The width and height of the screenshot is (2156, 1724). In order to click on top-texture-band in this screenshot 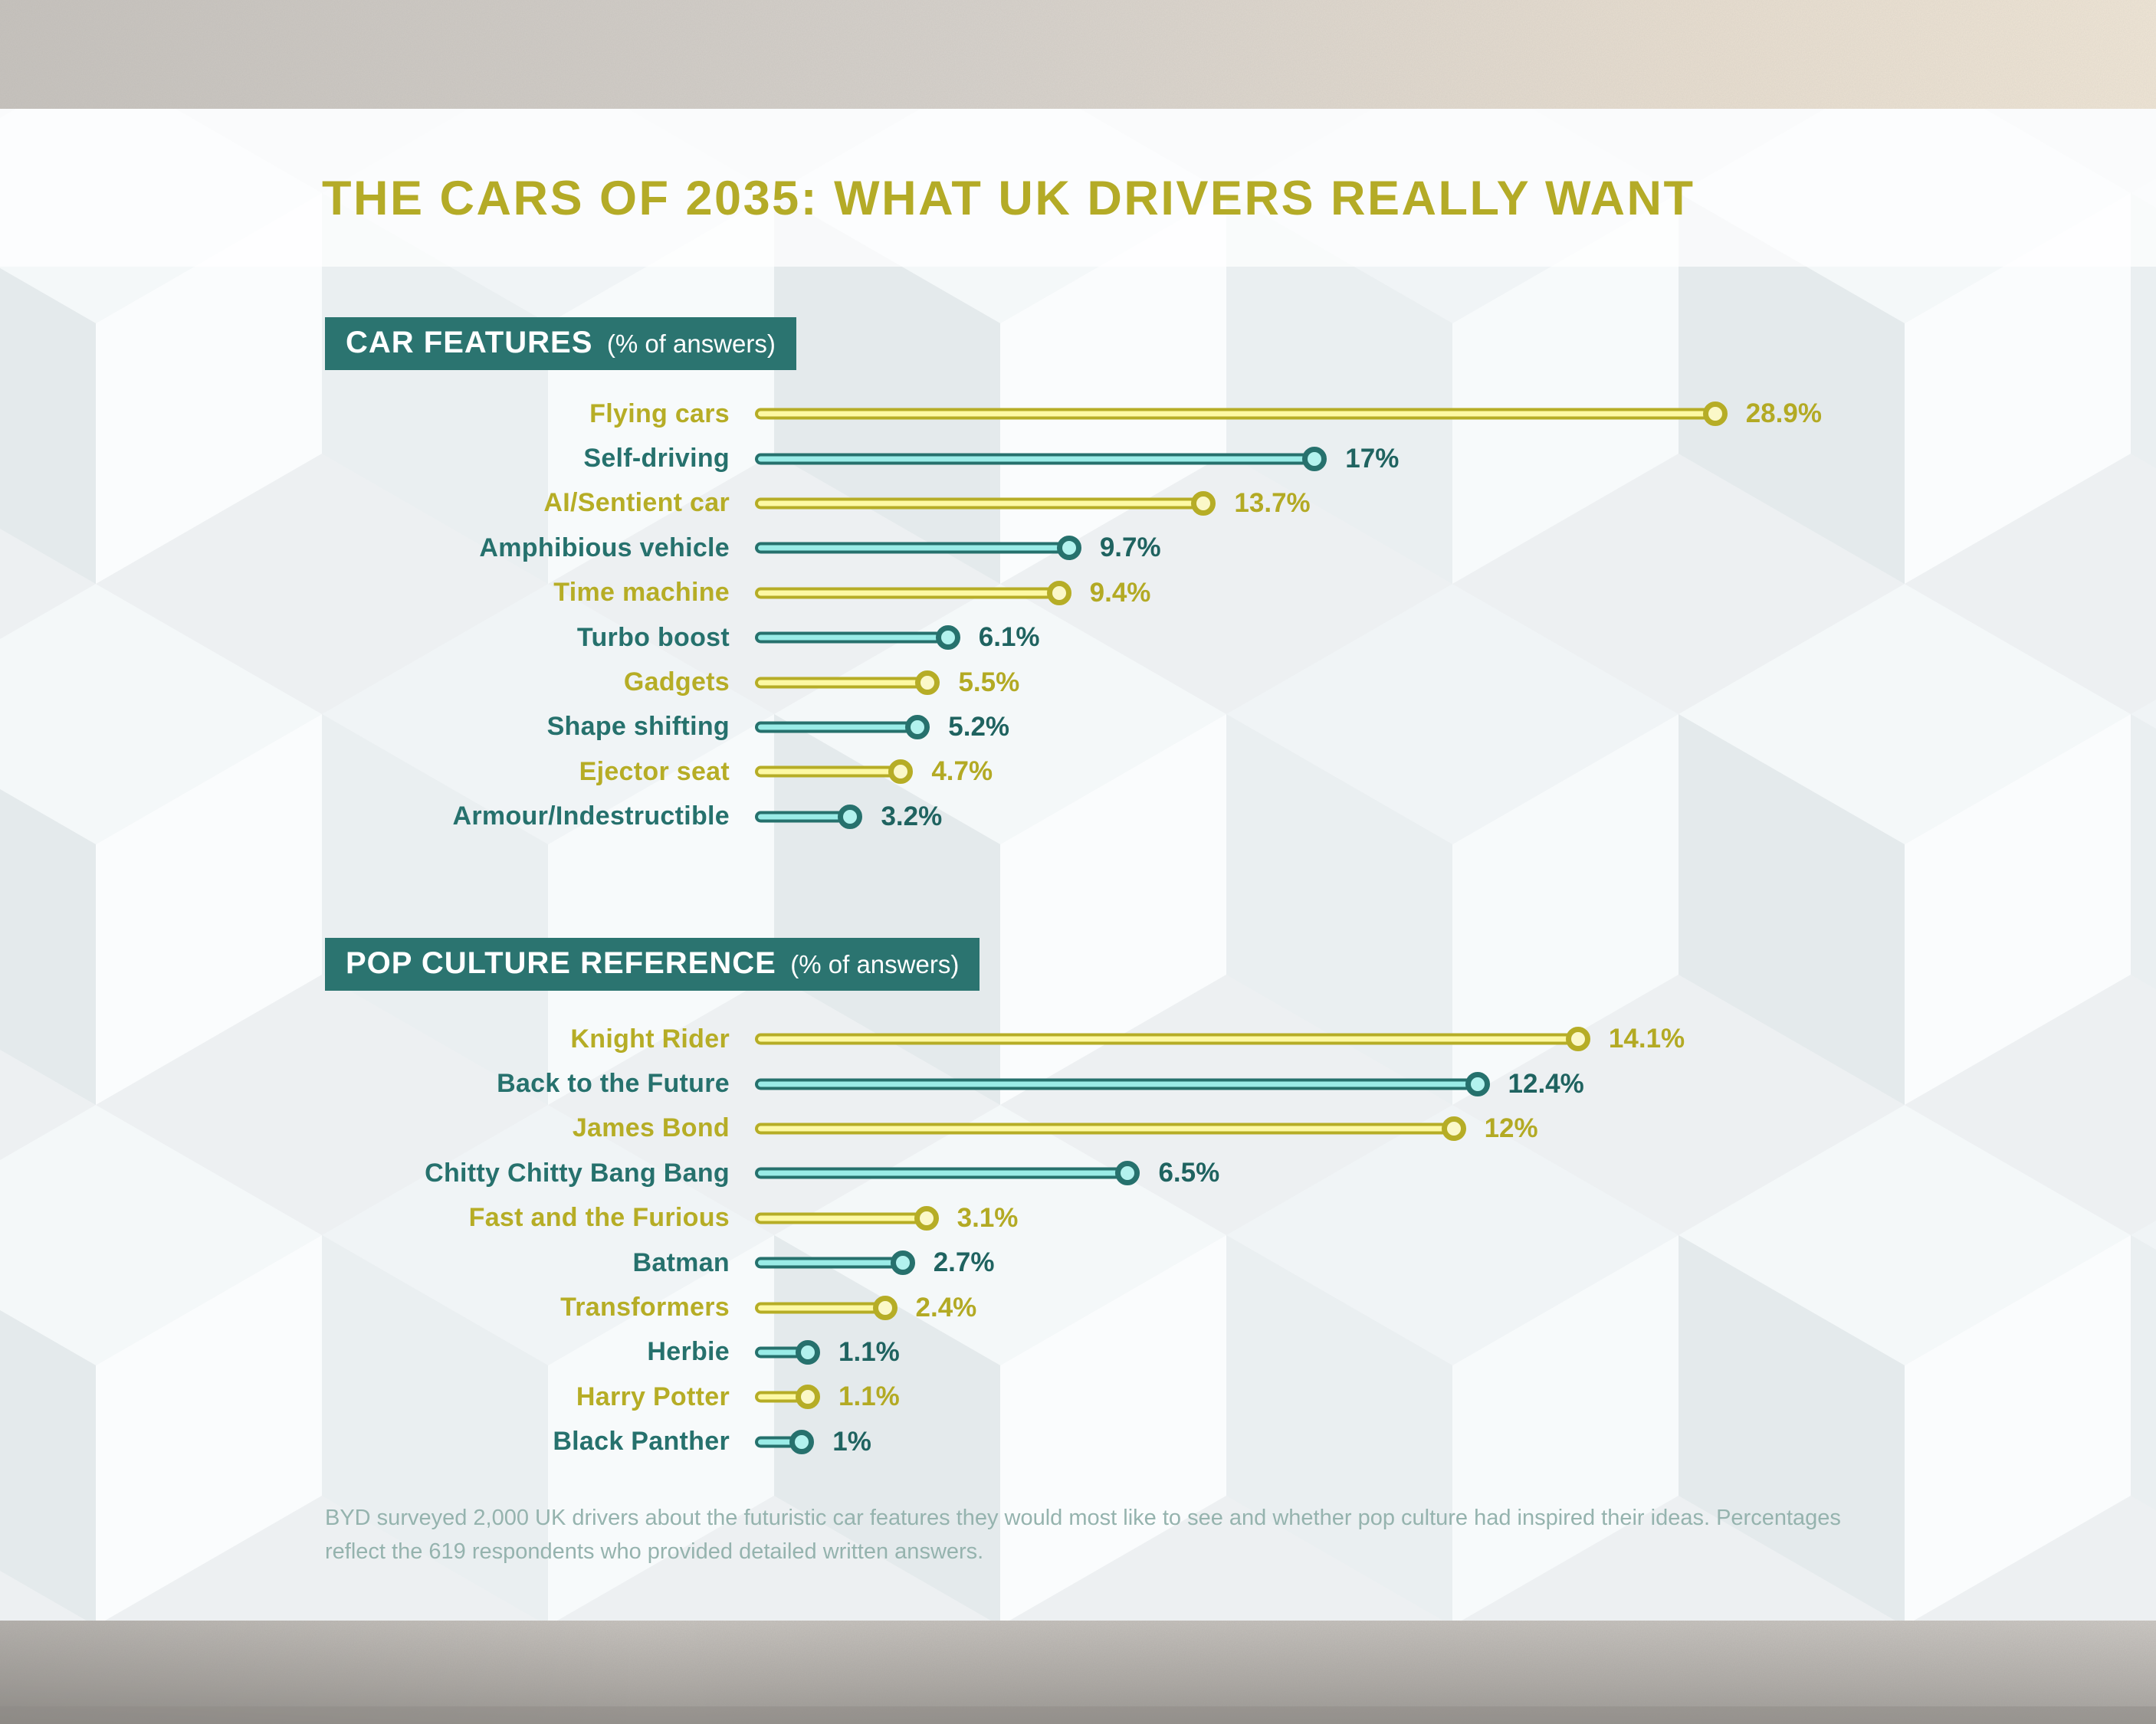, I will do `click(1078, 54)`.